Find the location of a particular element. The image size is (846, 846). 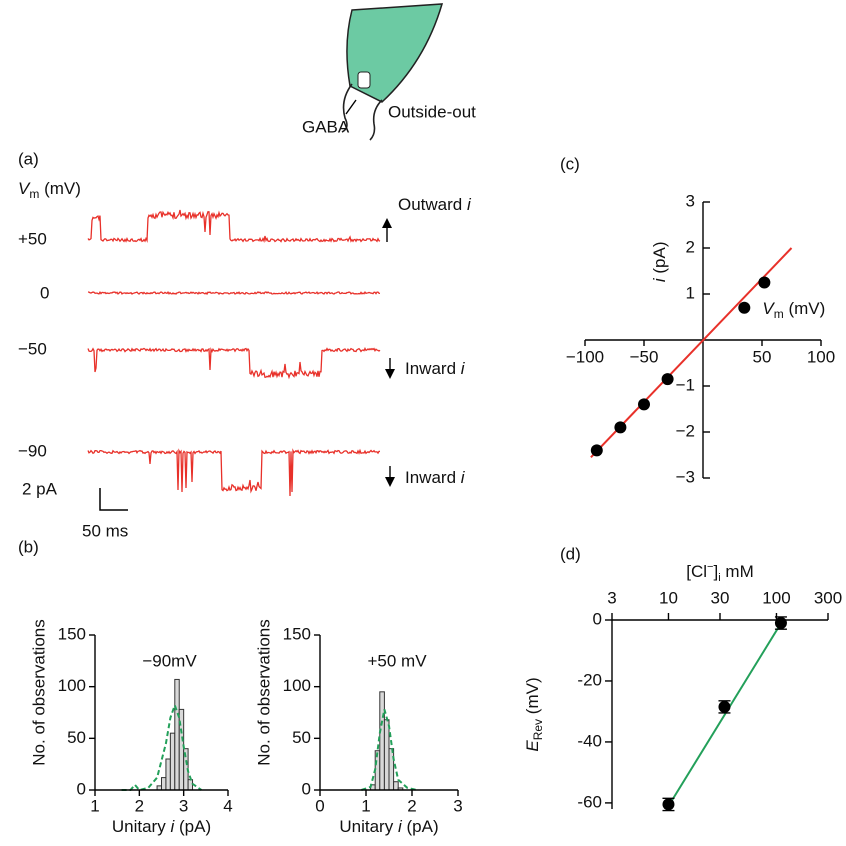

x-tick-label: 100 is located at coordinates (776, 597).